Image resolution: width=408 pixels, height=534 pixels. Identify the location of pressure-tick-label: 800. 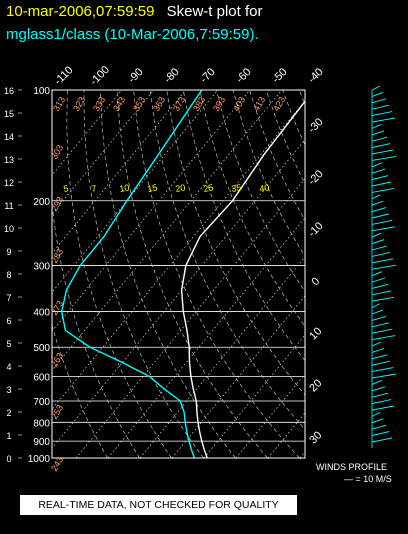
(41, 423).